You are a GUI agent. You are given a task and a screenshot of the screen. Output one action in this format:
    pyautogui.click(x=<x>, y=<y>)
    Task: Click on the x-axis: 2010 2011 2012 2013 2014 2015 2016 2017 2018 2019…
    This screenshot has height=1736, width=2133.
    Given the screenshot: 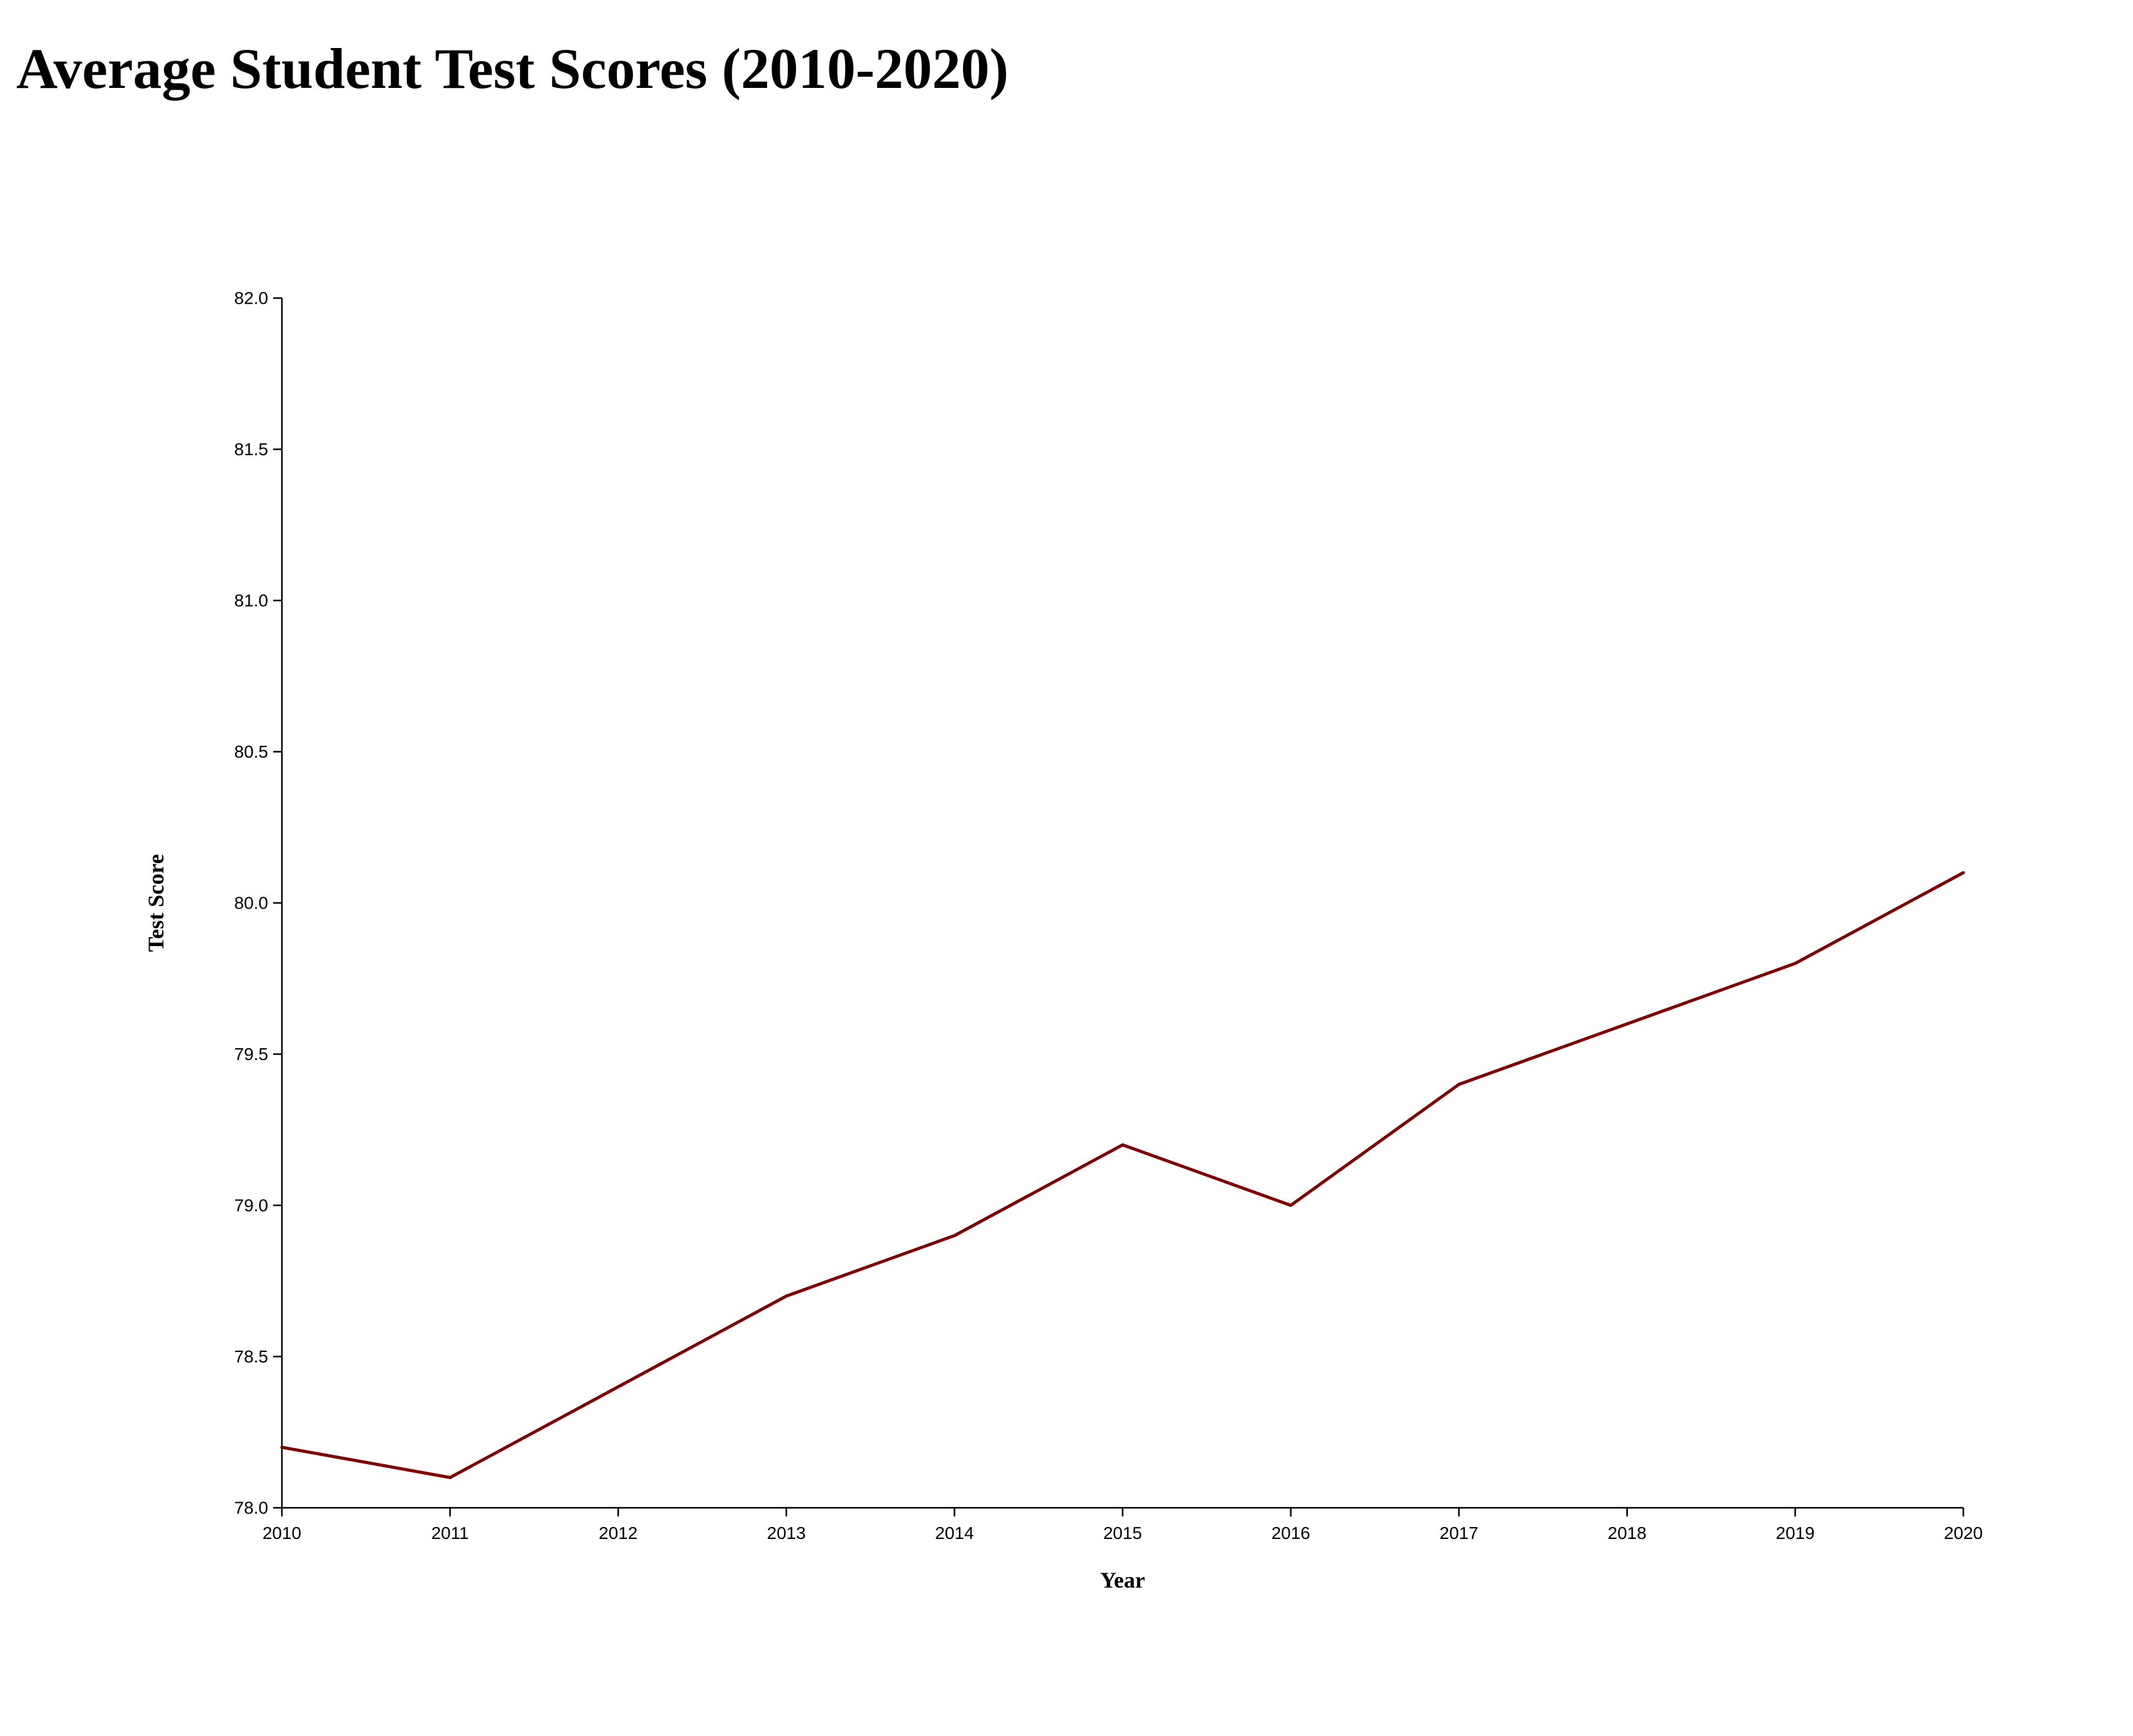 What is the action you would take?
    pyautogui.click(x=1123, y=1525)
    